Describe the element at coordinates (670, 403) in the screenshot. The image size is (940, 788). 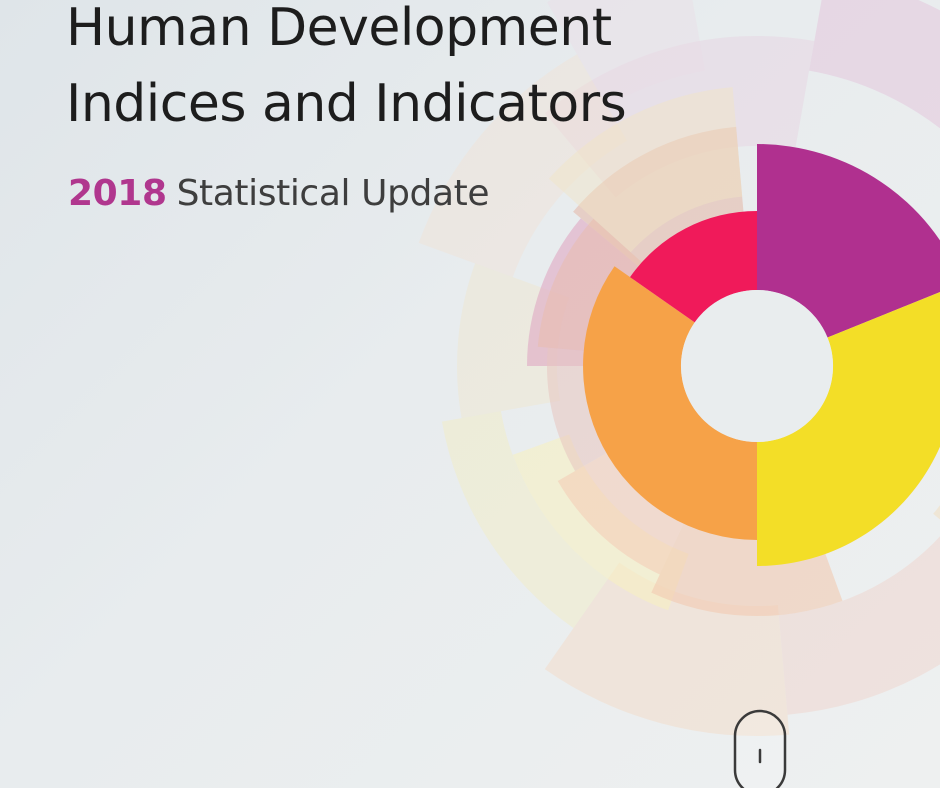
I see `segment-orange` at that location.